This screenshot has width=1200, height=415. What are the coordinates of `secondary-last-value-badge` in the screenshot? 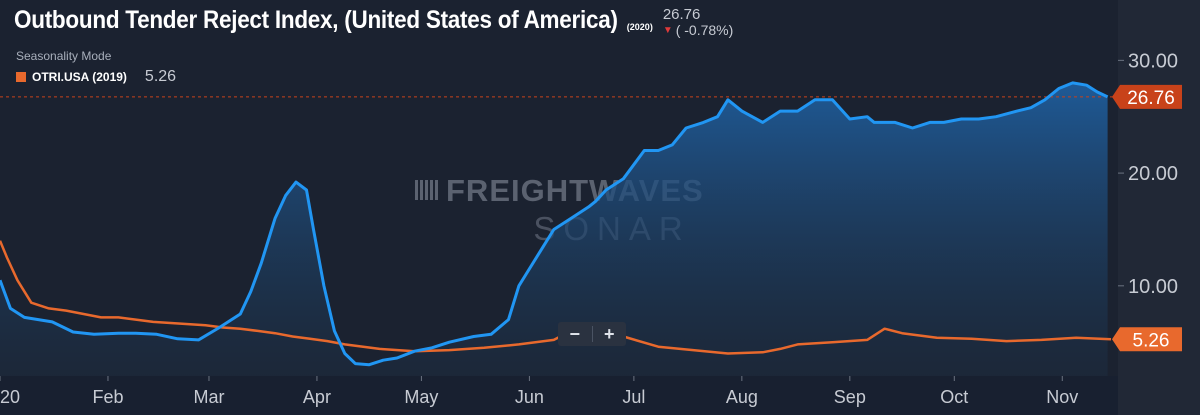 It's located at (1147, 339).